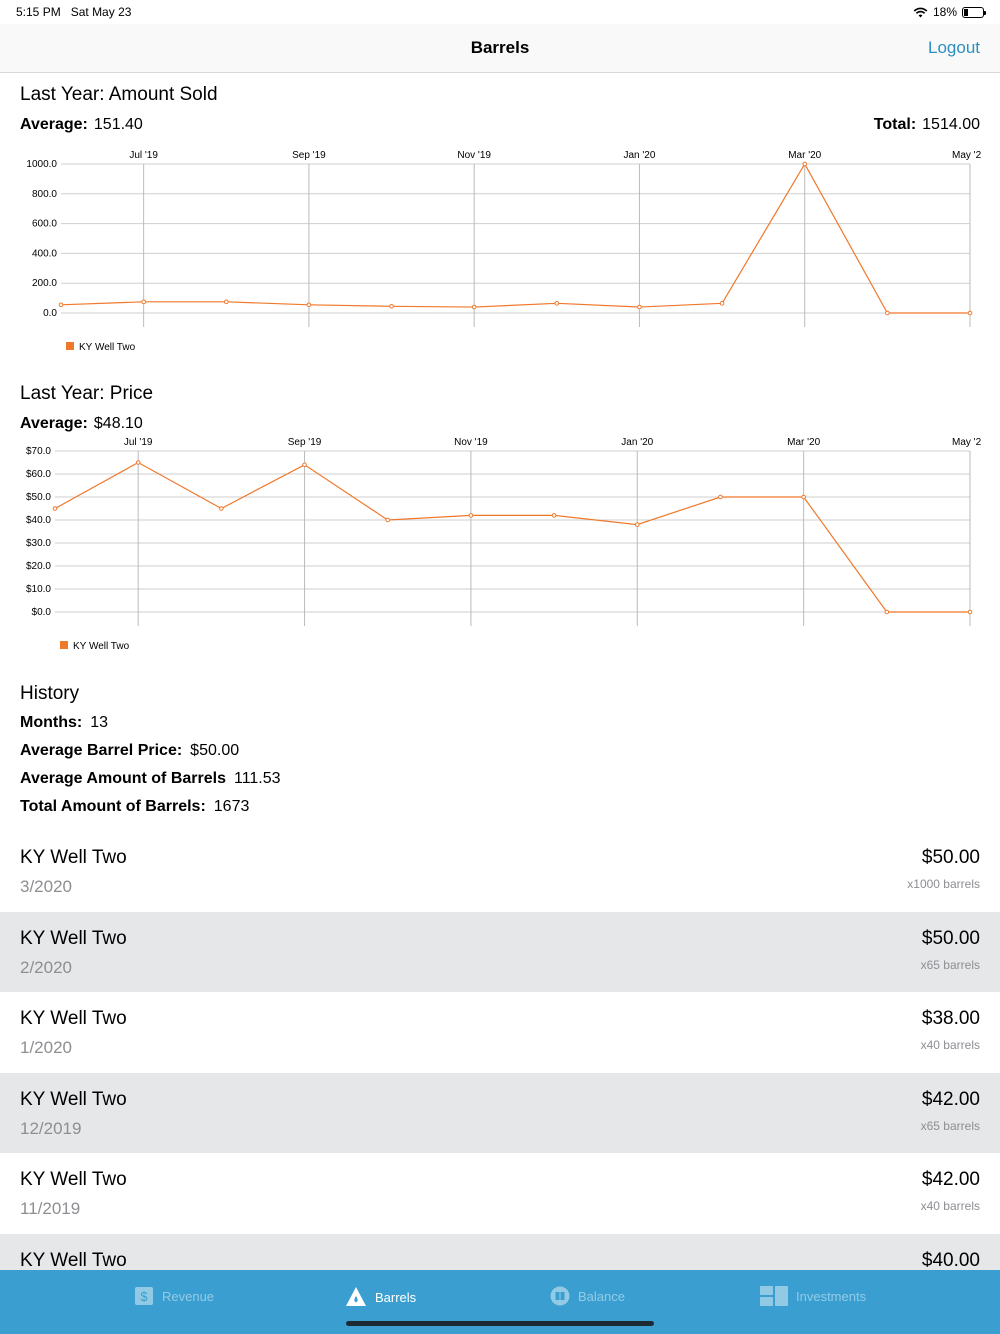 This screenshot has height=1334, width=1000. I want to click on tab-barrels: Barrels, so click(380, 1297).